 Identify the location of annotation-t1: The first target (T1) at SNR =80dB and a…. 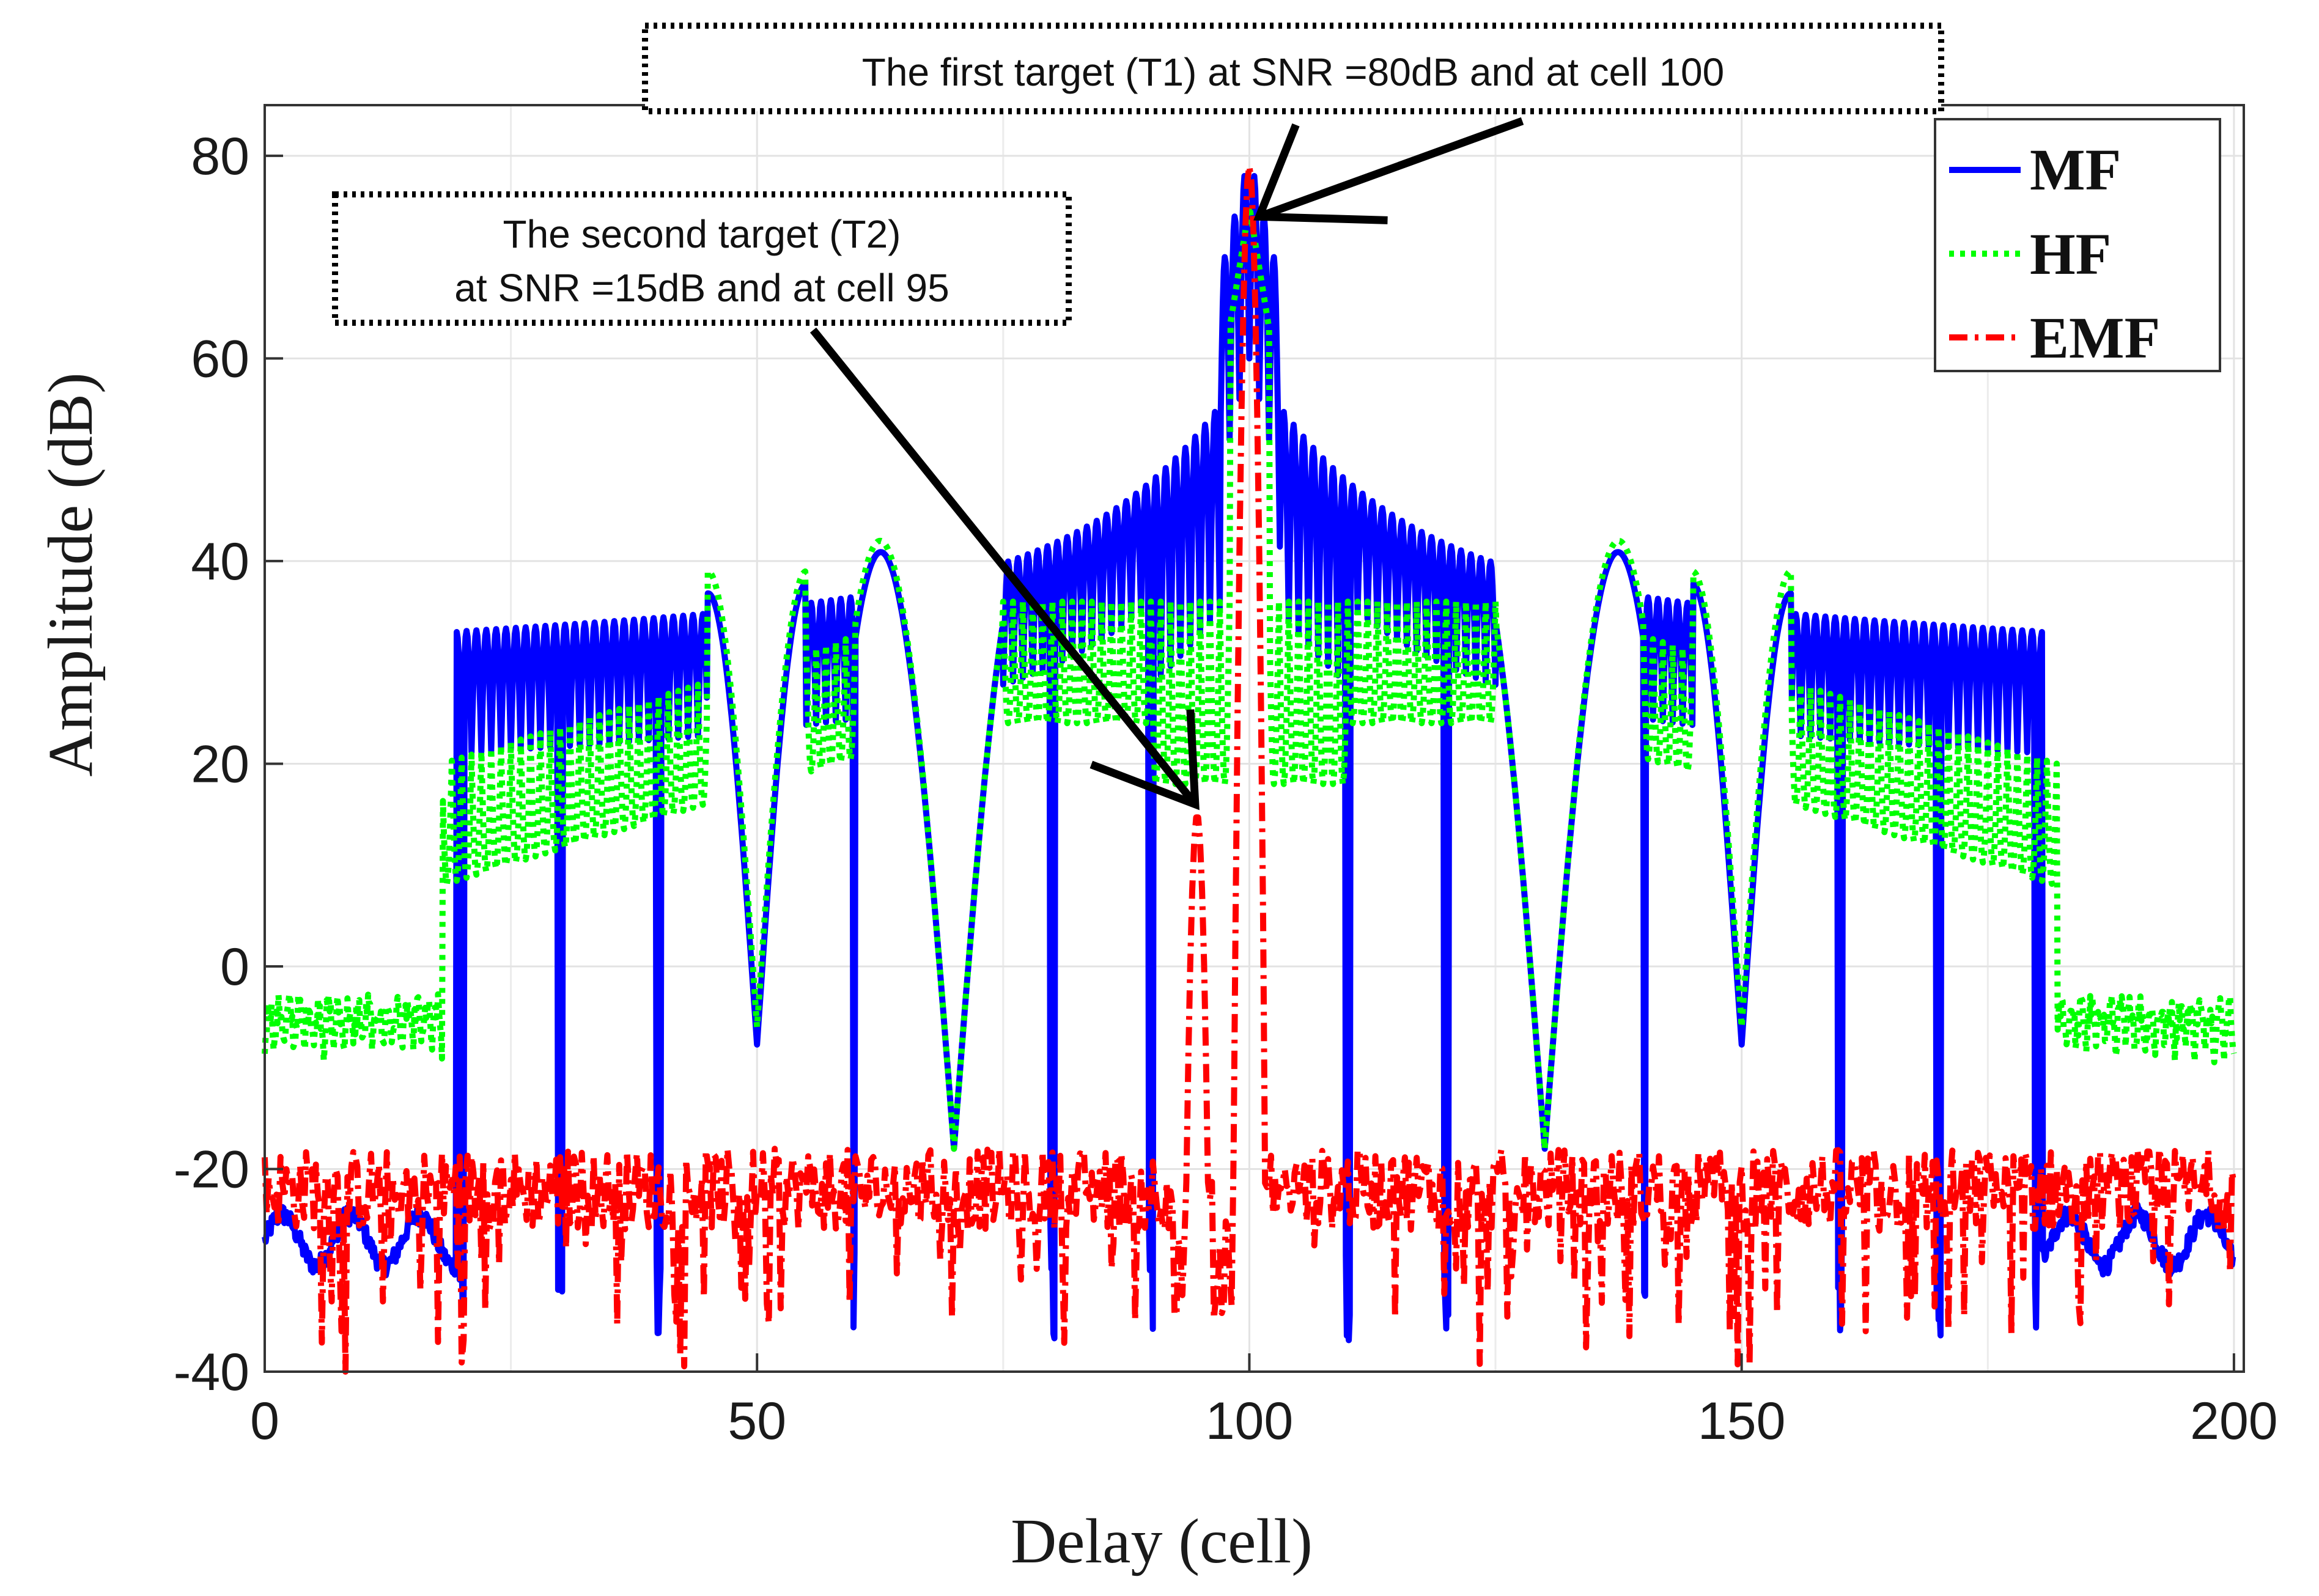
(1293, 123).